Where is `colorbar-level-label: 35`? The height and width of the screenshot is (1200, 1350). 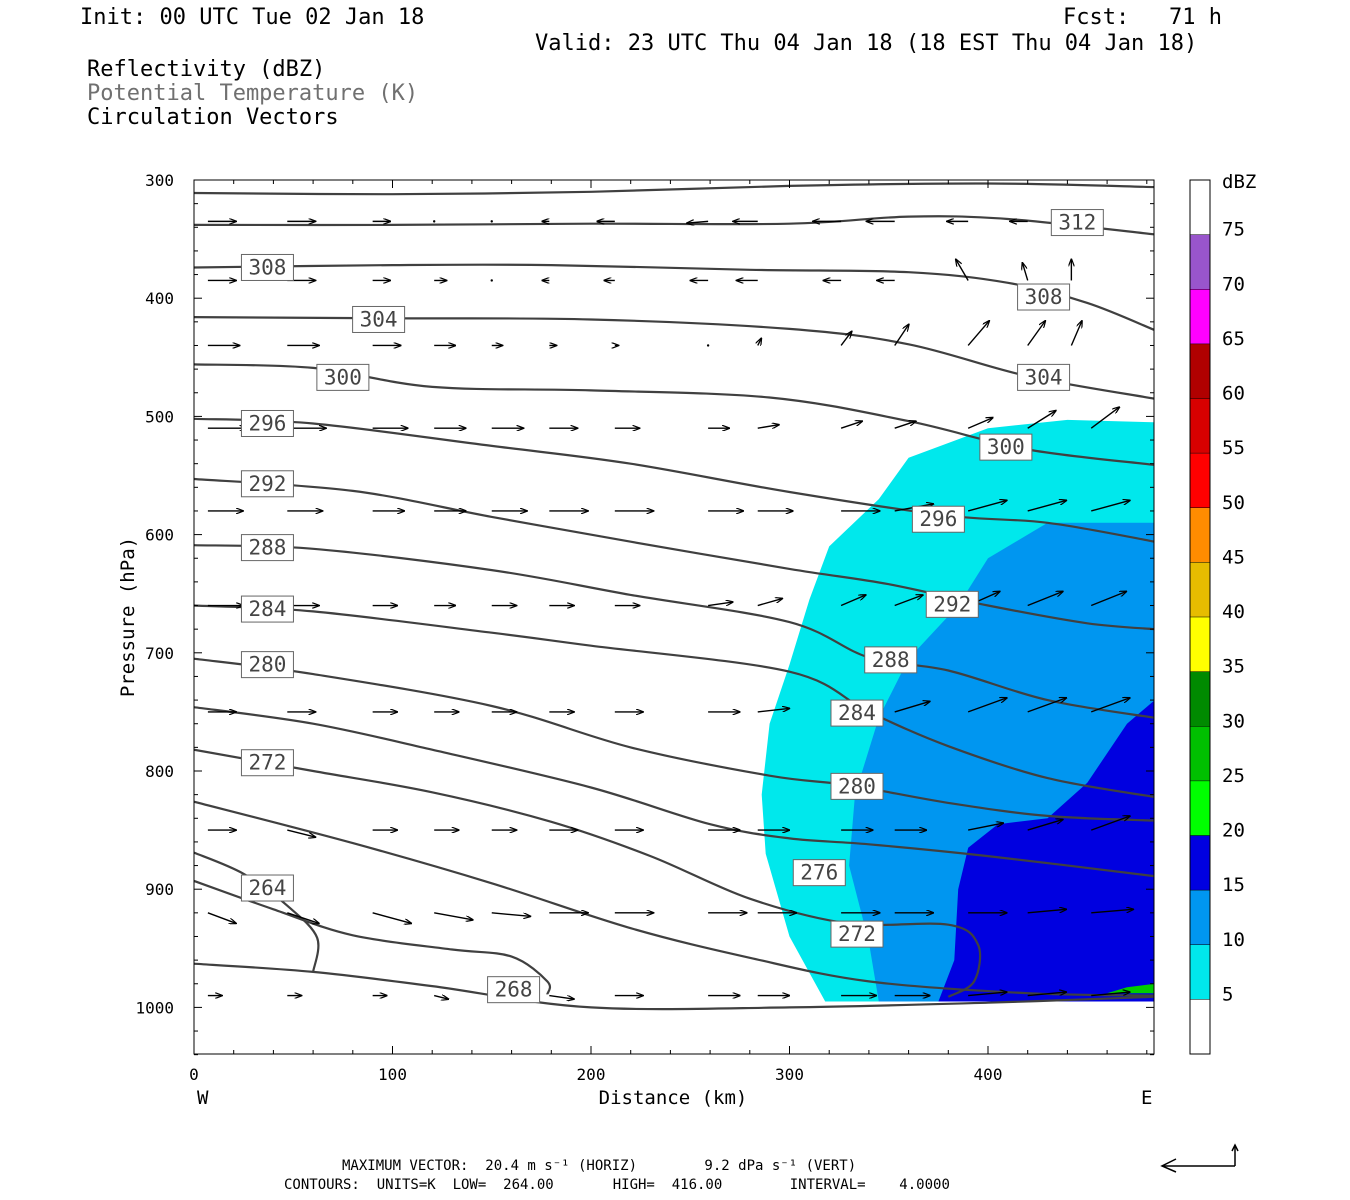 colorbar-level-label: 35 is located at coordinates (1233, 667).